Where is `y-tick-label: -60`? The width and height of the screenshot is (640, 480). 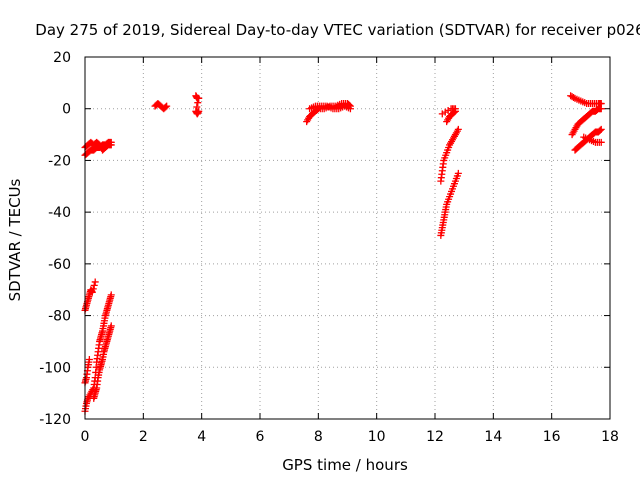 y-tick-label: -60 is located at coordinates (59, 265).